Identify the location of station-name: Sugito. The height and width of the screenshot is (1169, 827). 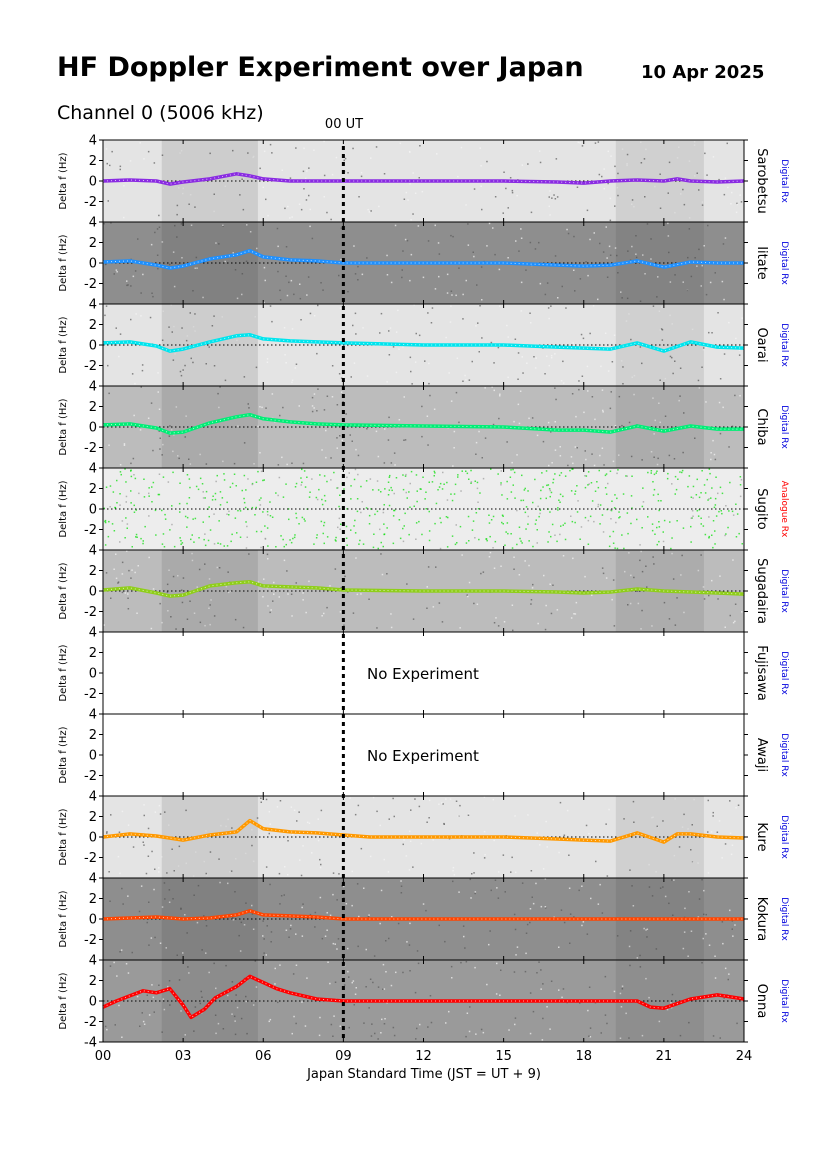
(761, 508).